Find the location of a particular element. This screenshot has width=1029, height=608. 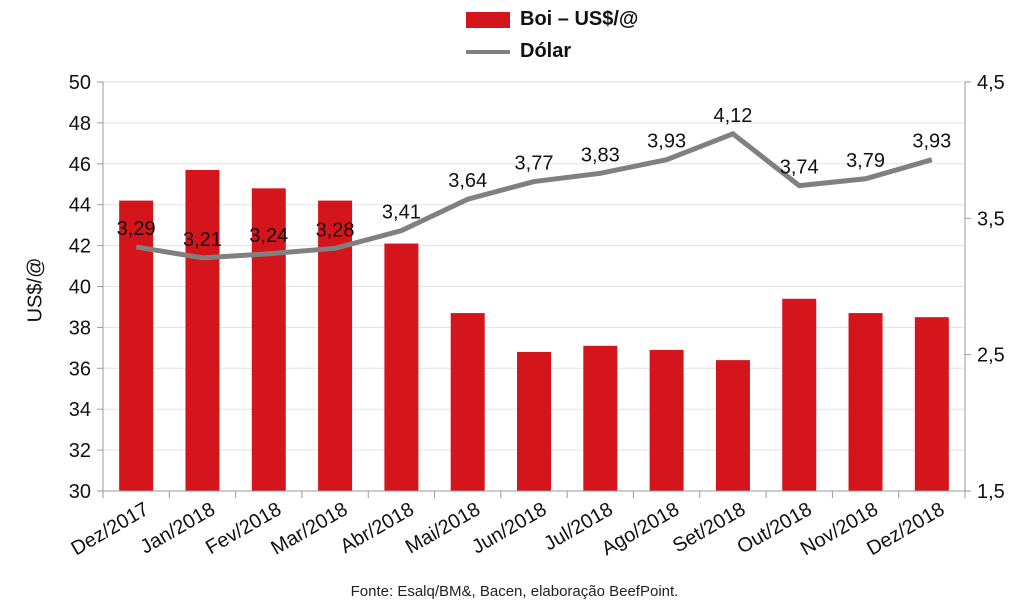

y2-tick-label: 3,5 is located at coordinates (991, 219).